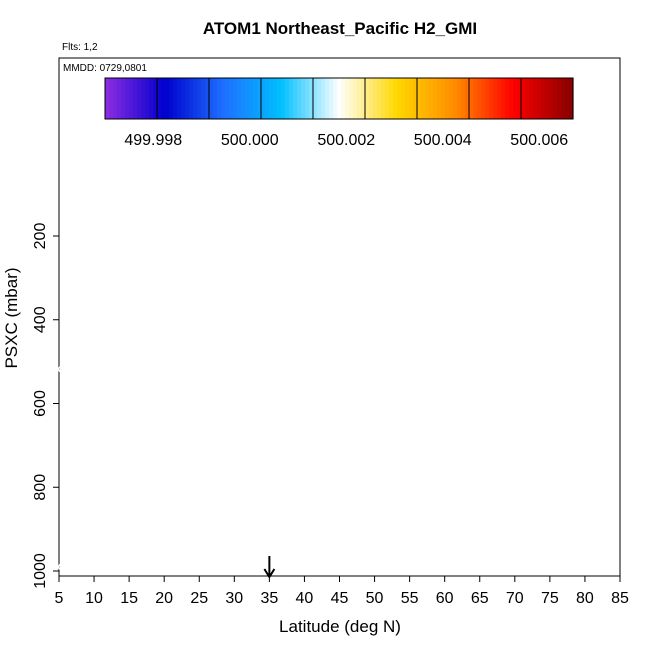 The width and height of the screenshot is (650, 650). I want to click on reference-latitude-arrow, so click(269, 567).